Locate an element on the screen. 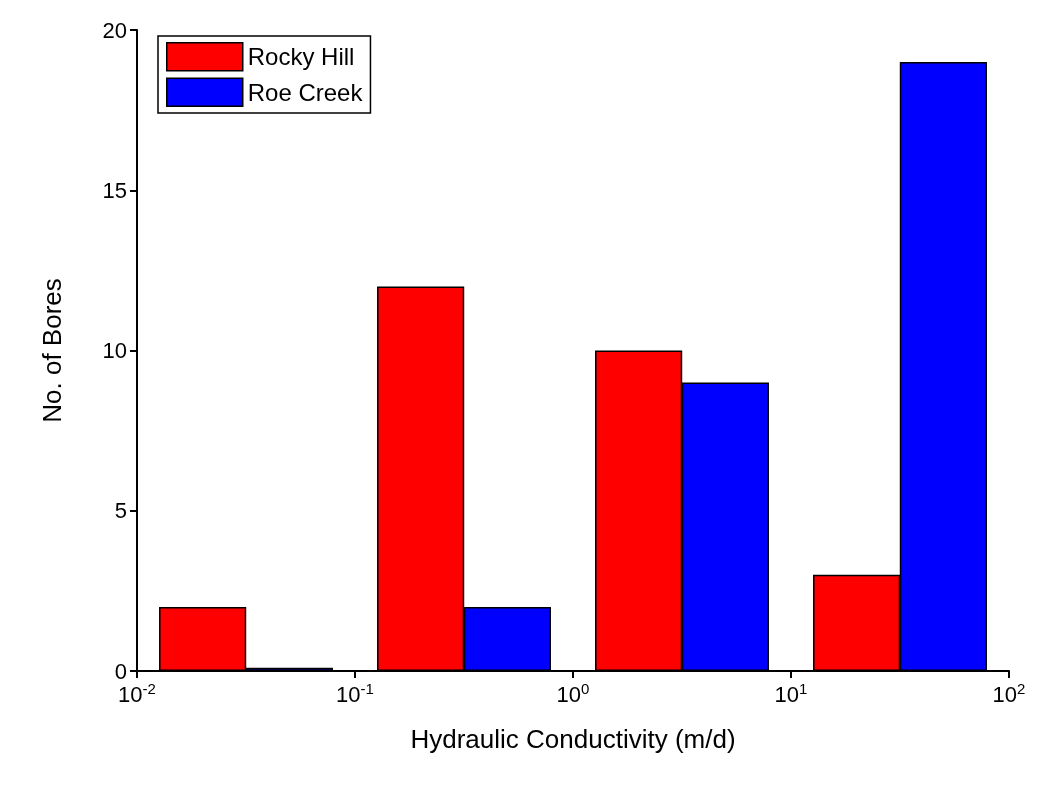  y-tick-label: 15 is located at coordinates (114, 190).